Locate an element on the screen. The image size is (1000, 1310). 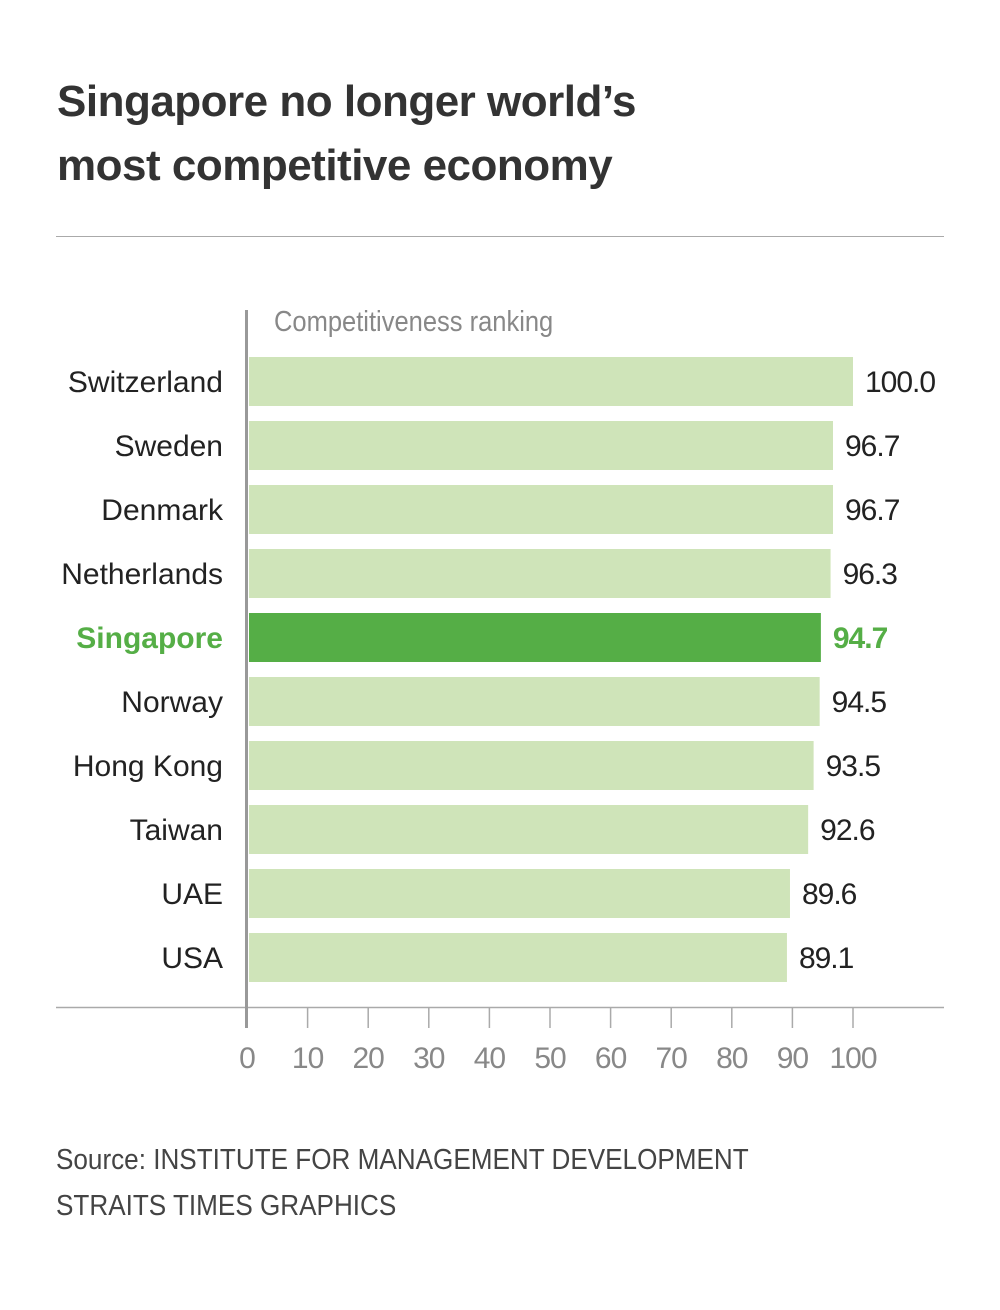
series-label: Competitiveness ranking is located at coordinates (413, 320).